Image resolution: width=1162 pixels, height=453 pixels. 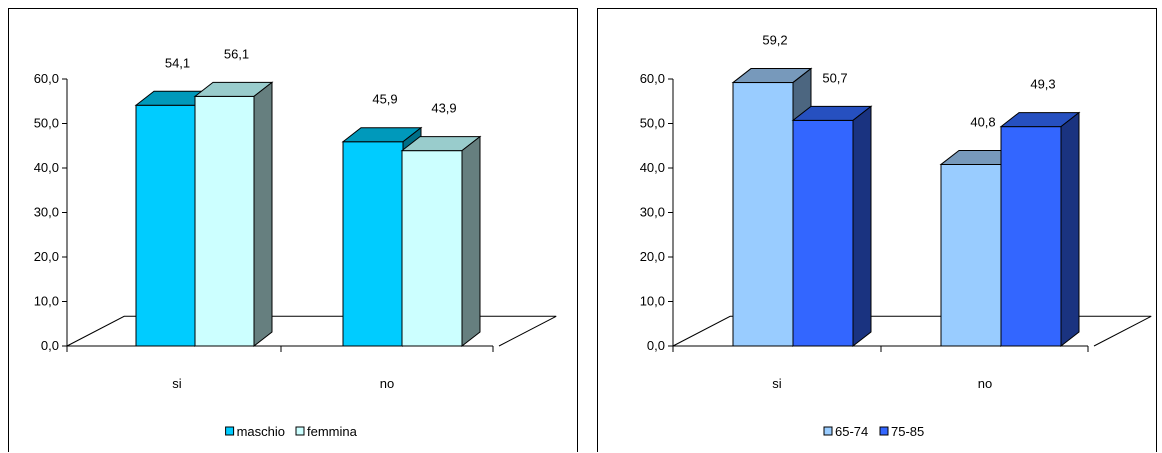 What do you see at coordinates (982, 121) in the screenshot?
I see `data-label: 40,8` at bounding box center [982, 121].